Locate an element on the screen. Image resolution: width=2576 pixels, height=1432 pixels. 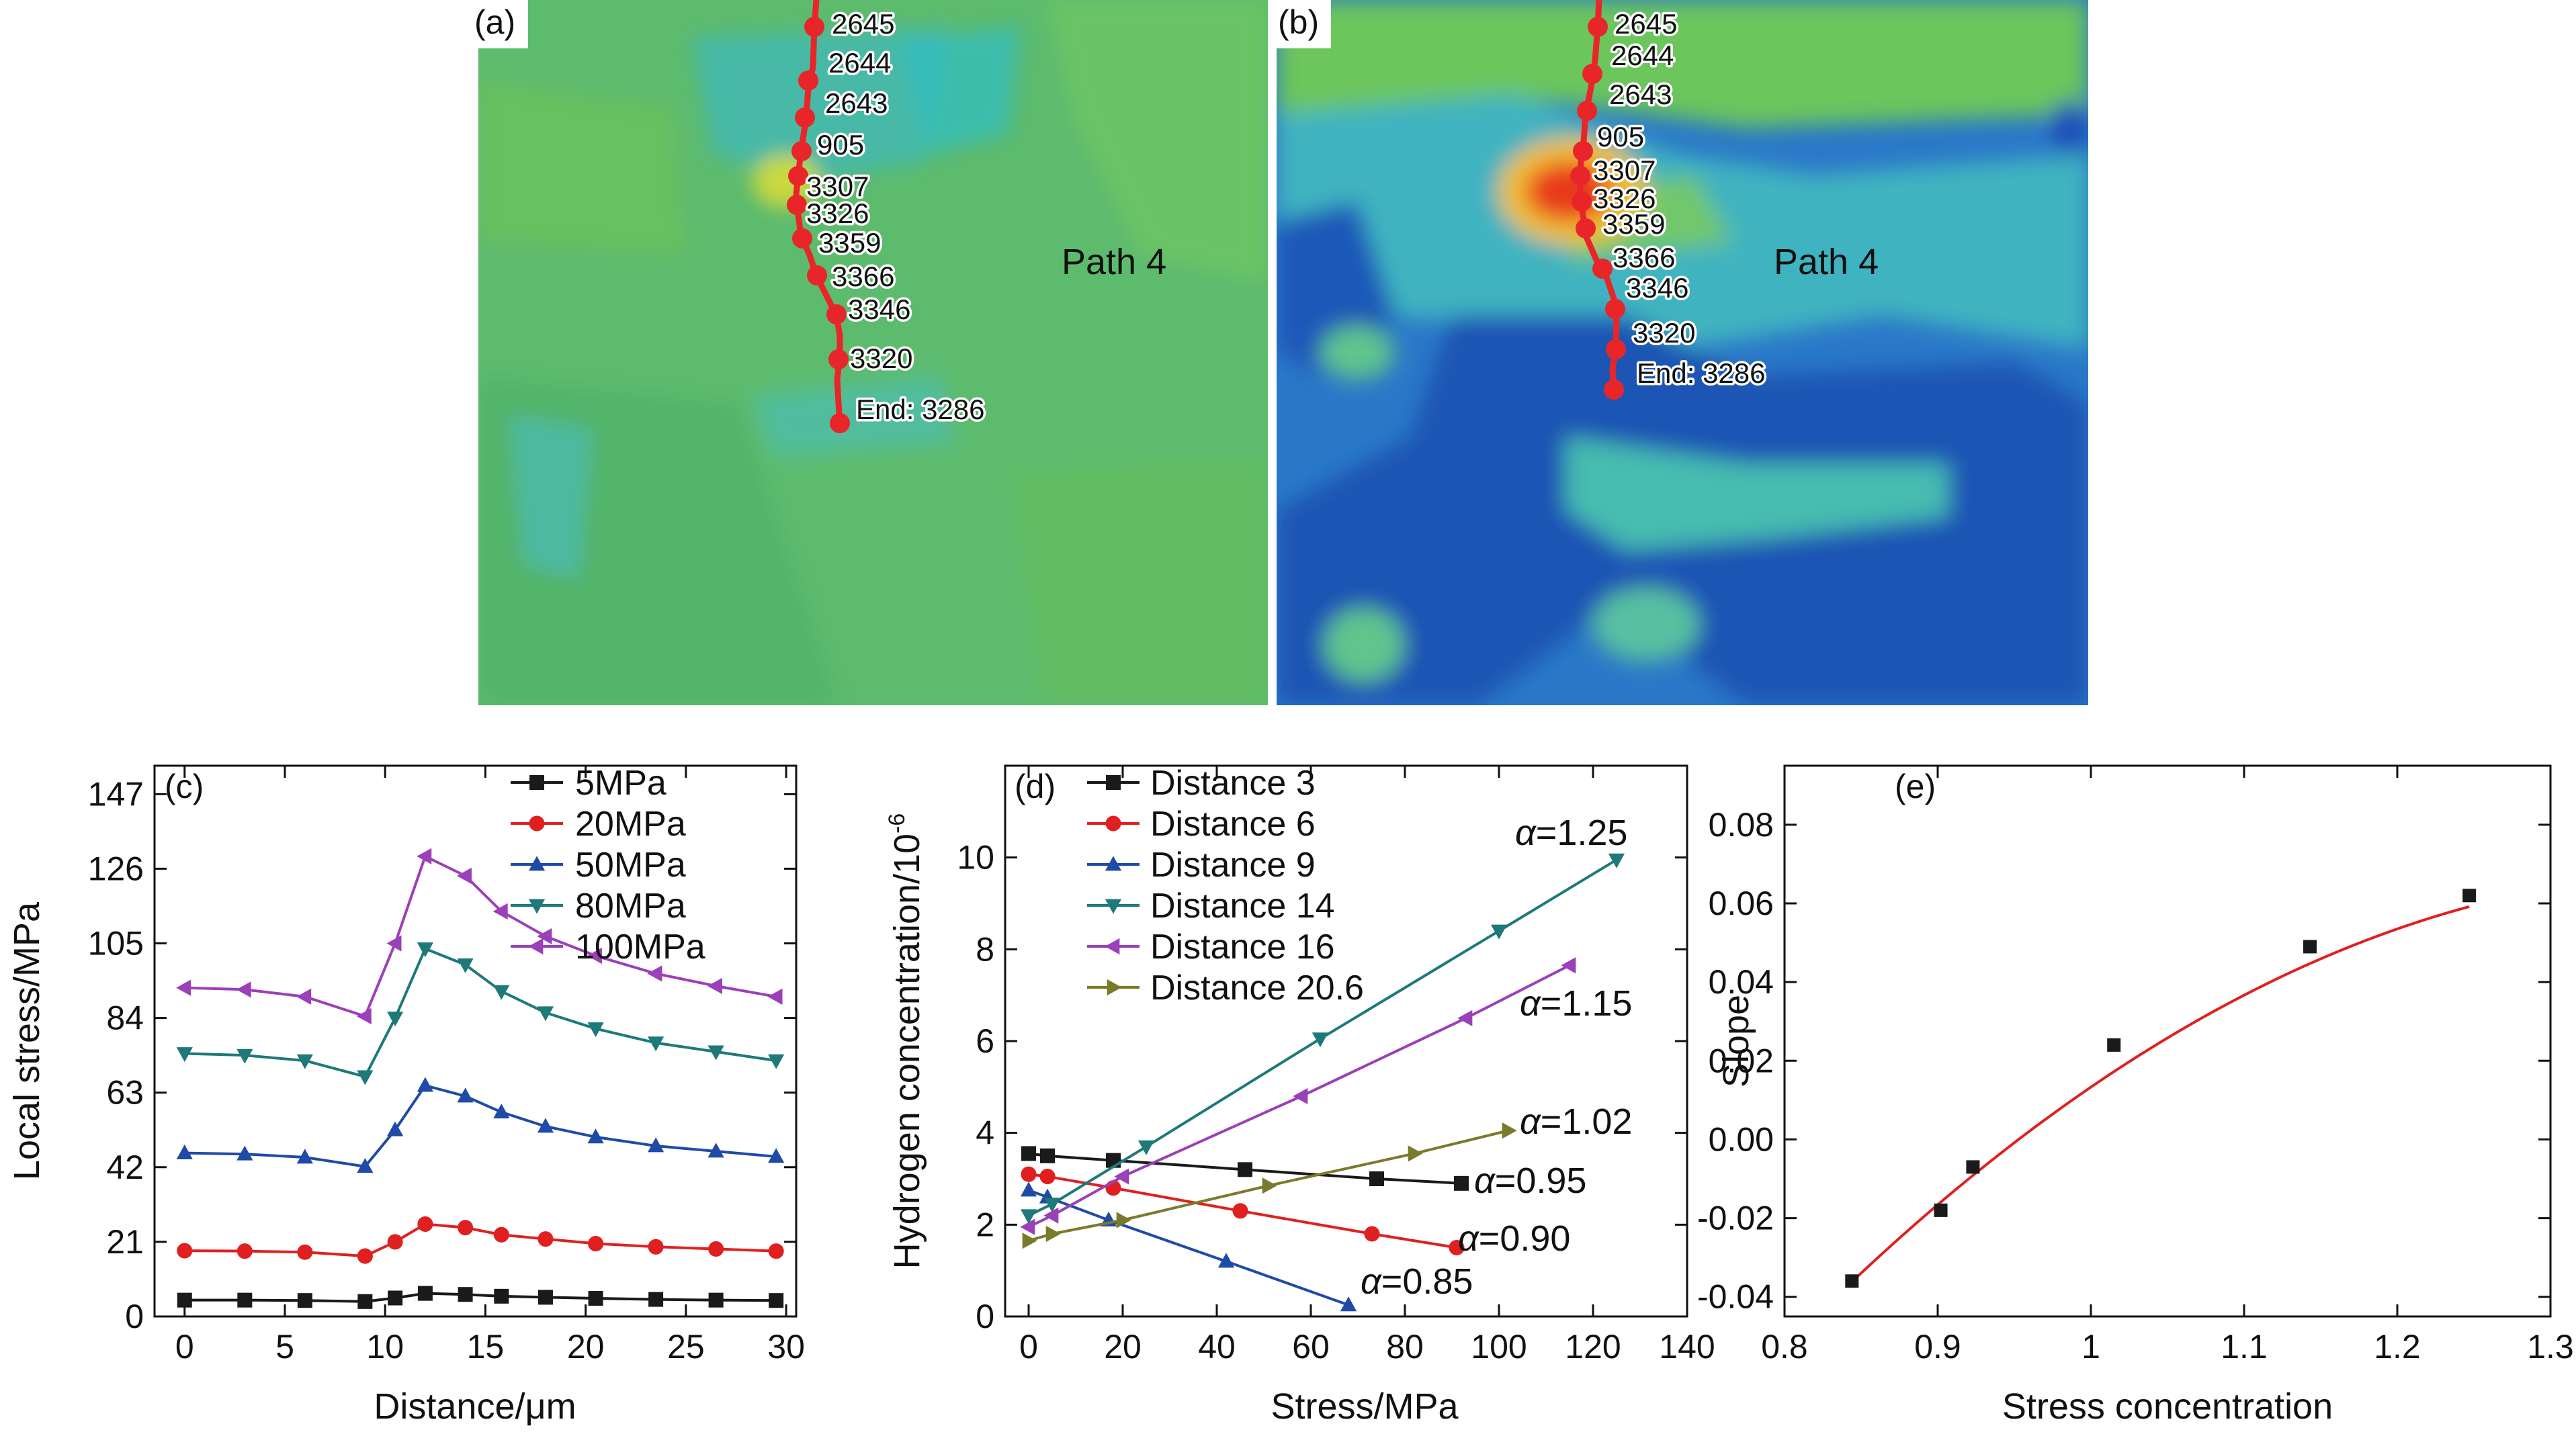
chart-d-alpha-label: α=0.85 is located at coordinates (1417, 1281).